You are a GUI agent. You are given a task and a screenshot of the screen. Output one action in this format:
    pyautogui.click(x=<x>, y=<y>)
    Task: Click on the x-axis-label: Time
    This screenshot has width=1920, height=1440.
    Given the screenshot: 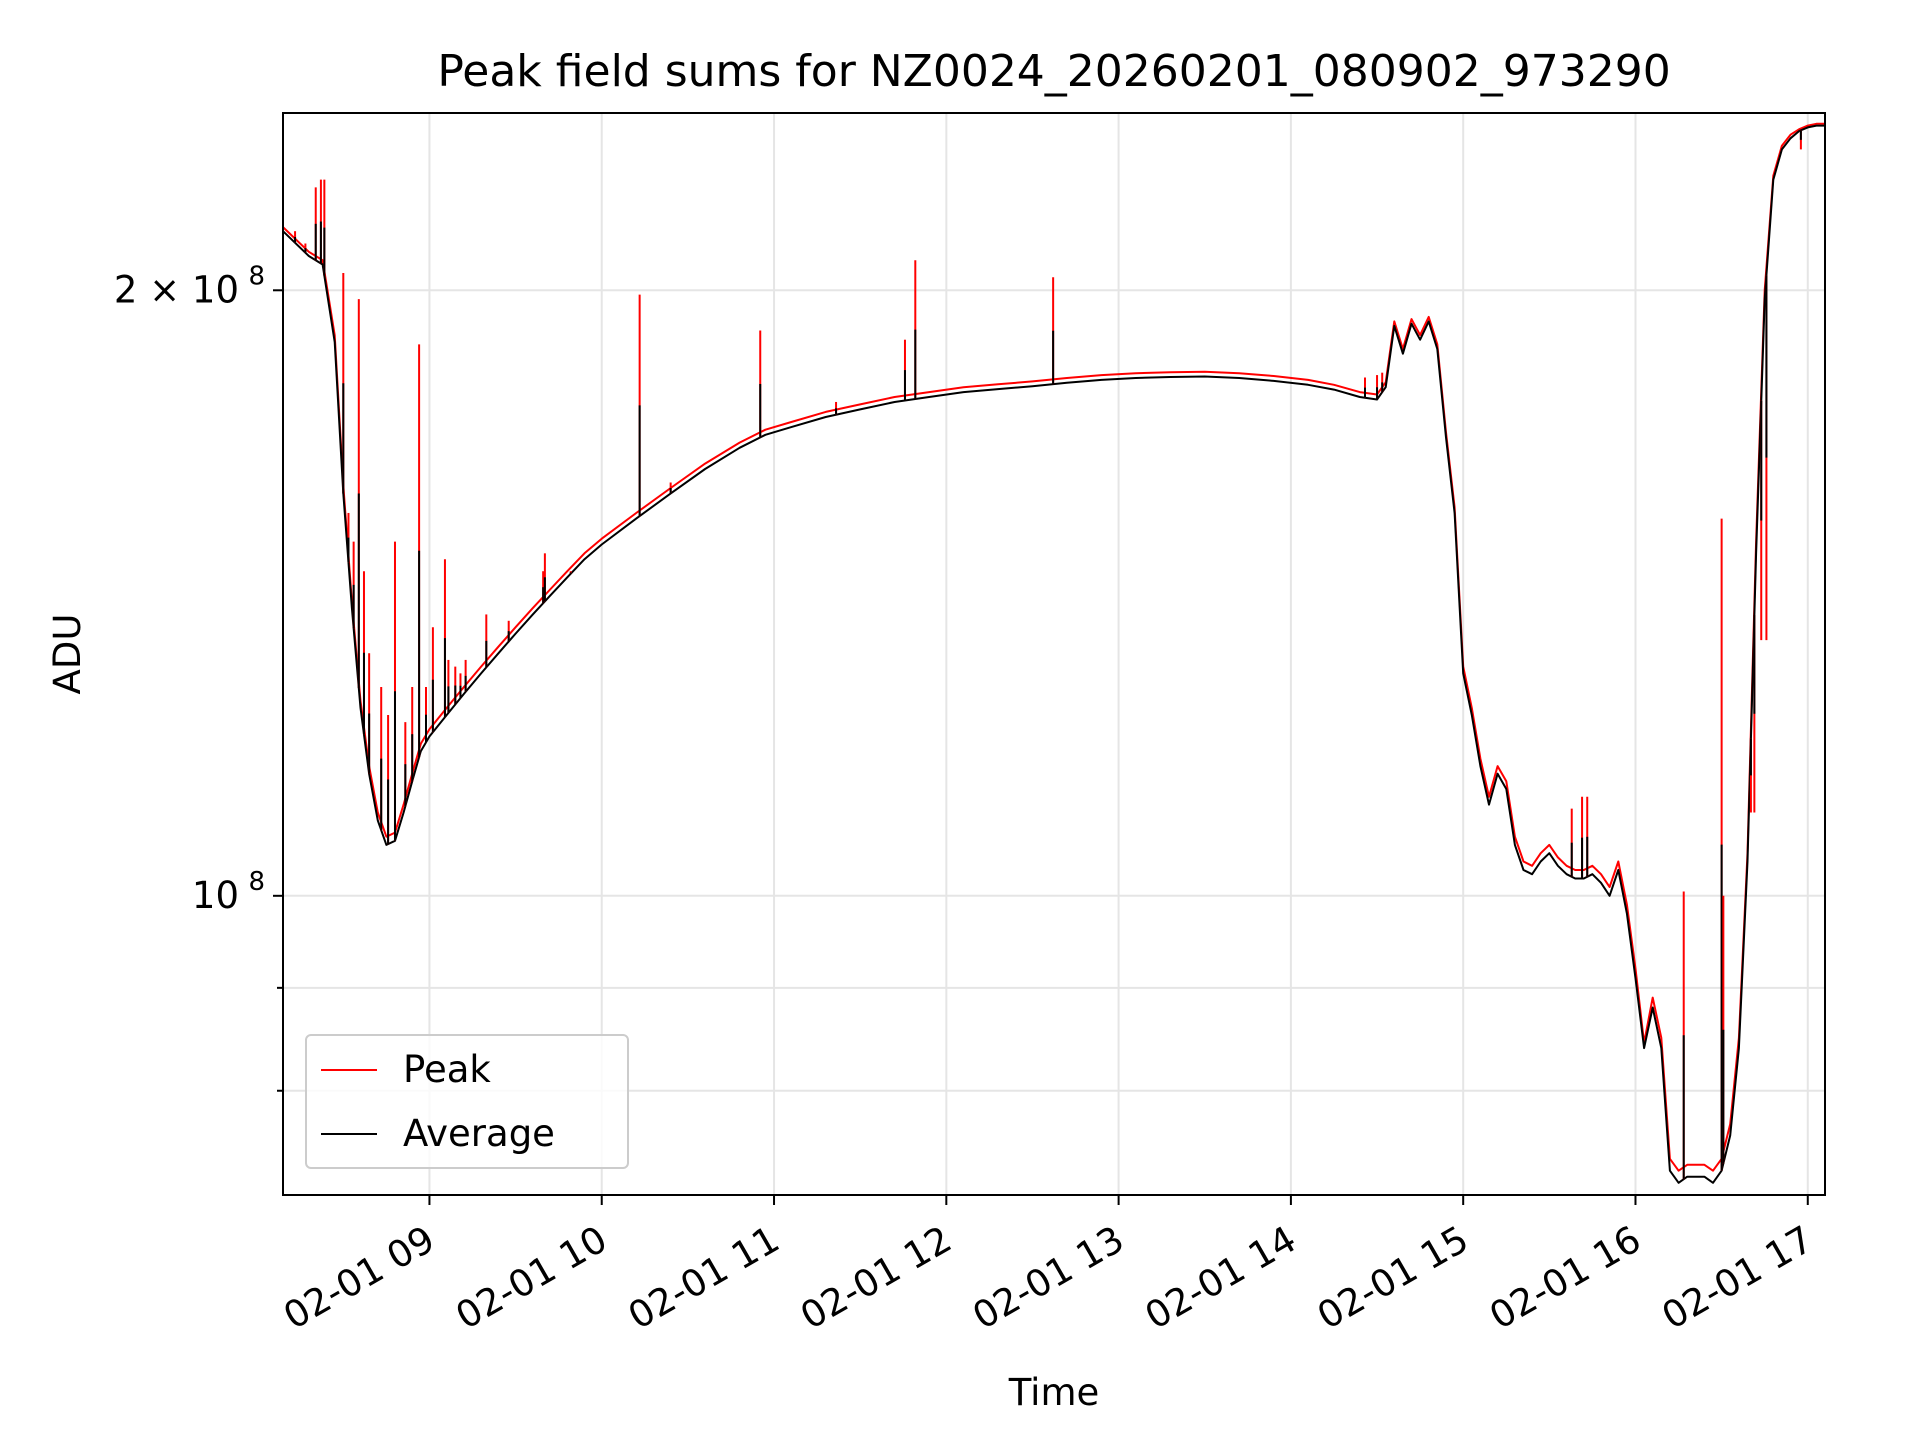 What is the action you would take?
    pyautogui.click(x=1054, y=1392)
    